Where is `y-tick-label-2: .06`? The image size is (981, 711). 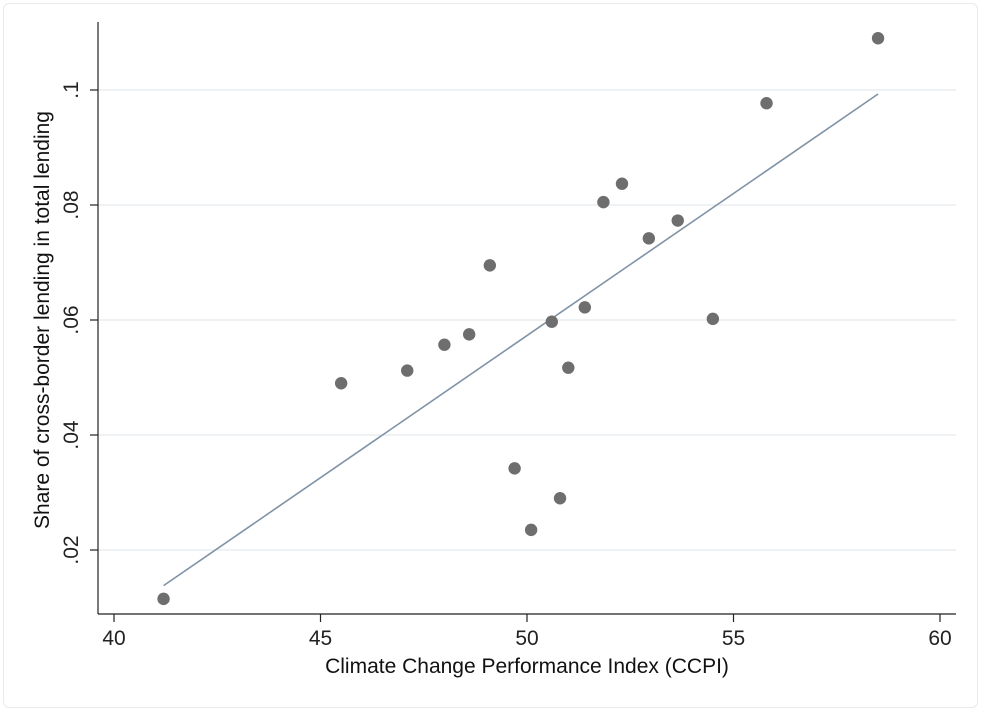 y-tick-label-2: .06 is located at coordinates (71, 319).